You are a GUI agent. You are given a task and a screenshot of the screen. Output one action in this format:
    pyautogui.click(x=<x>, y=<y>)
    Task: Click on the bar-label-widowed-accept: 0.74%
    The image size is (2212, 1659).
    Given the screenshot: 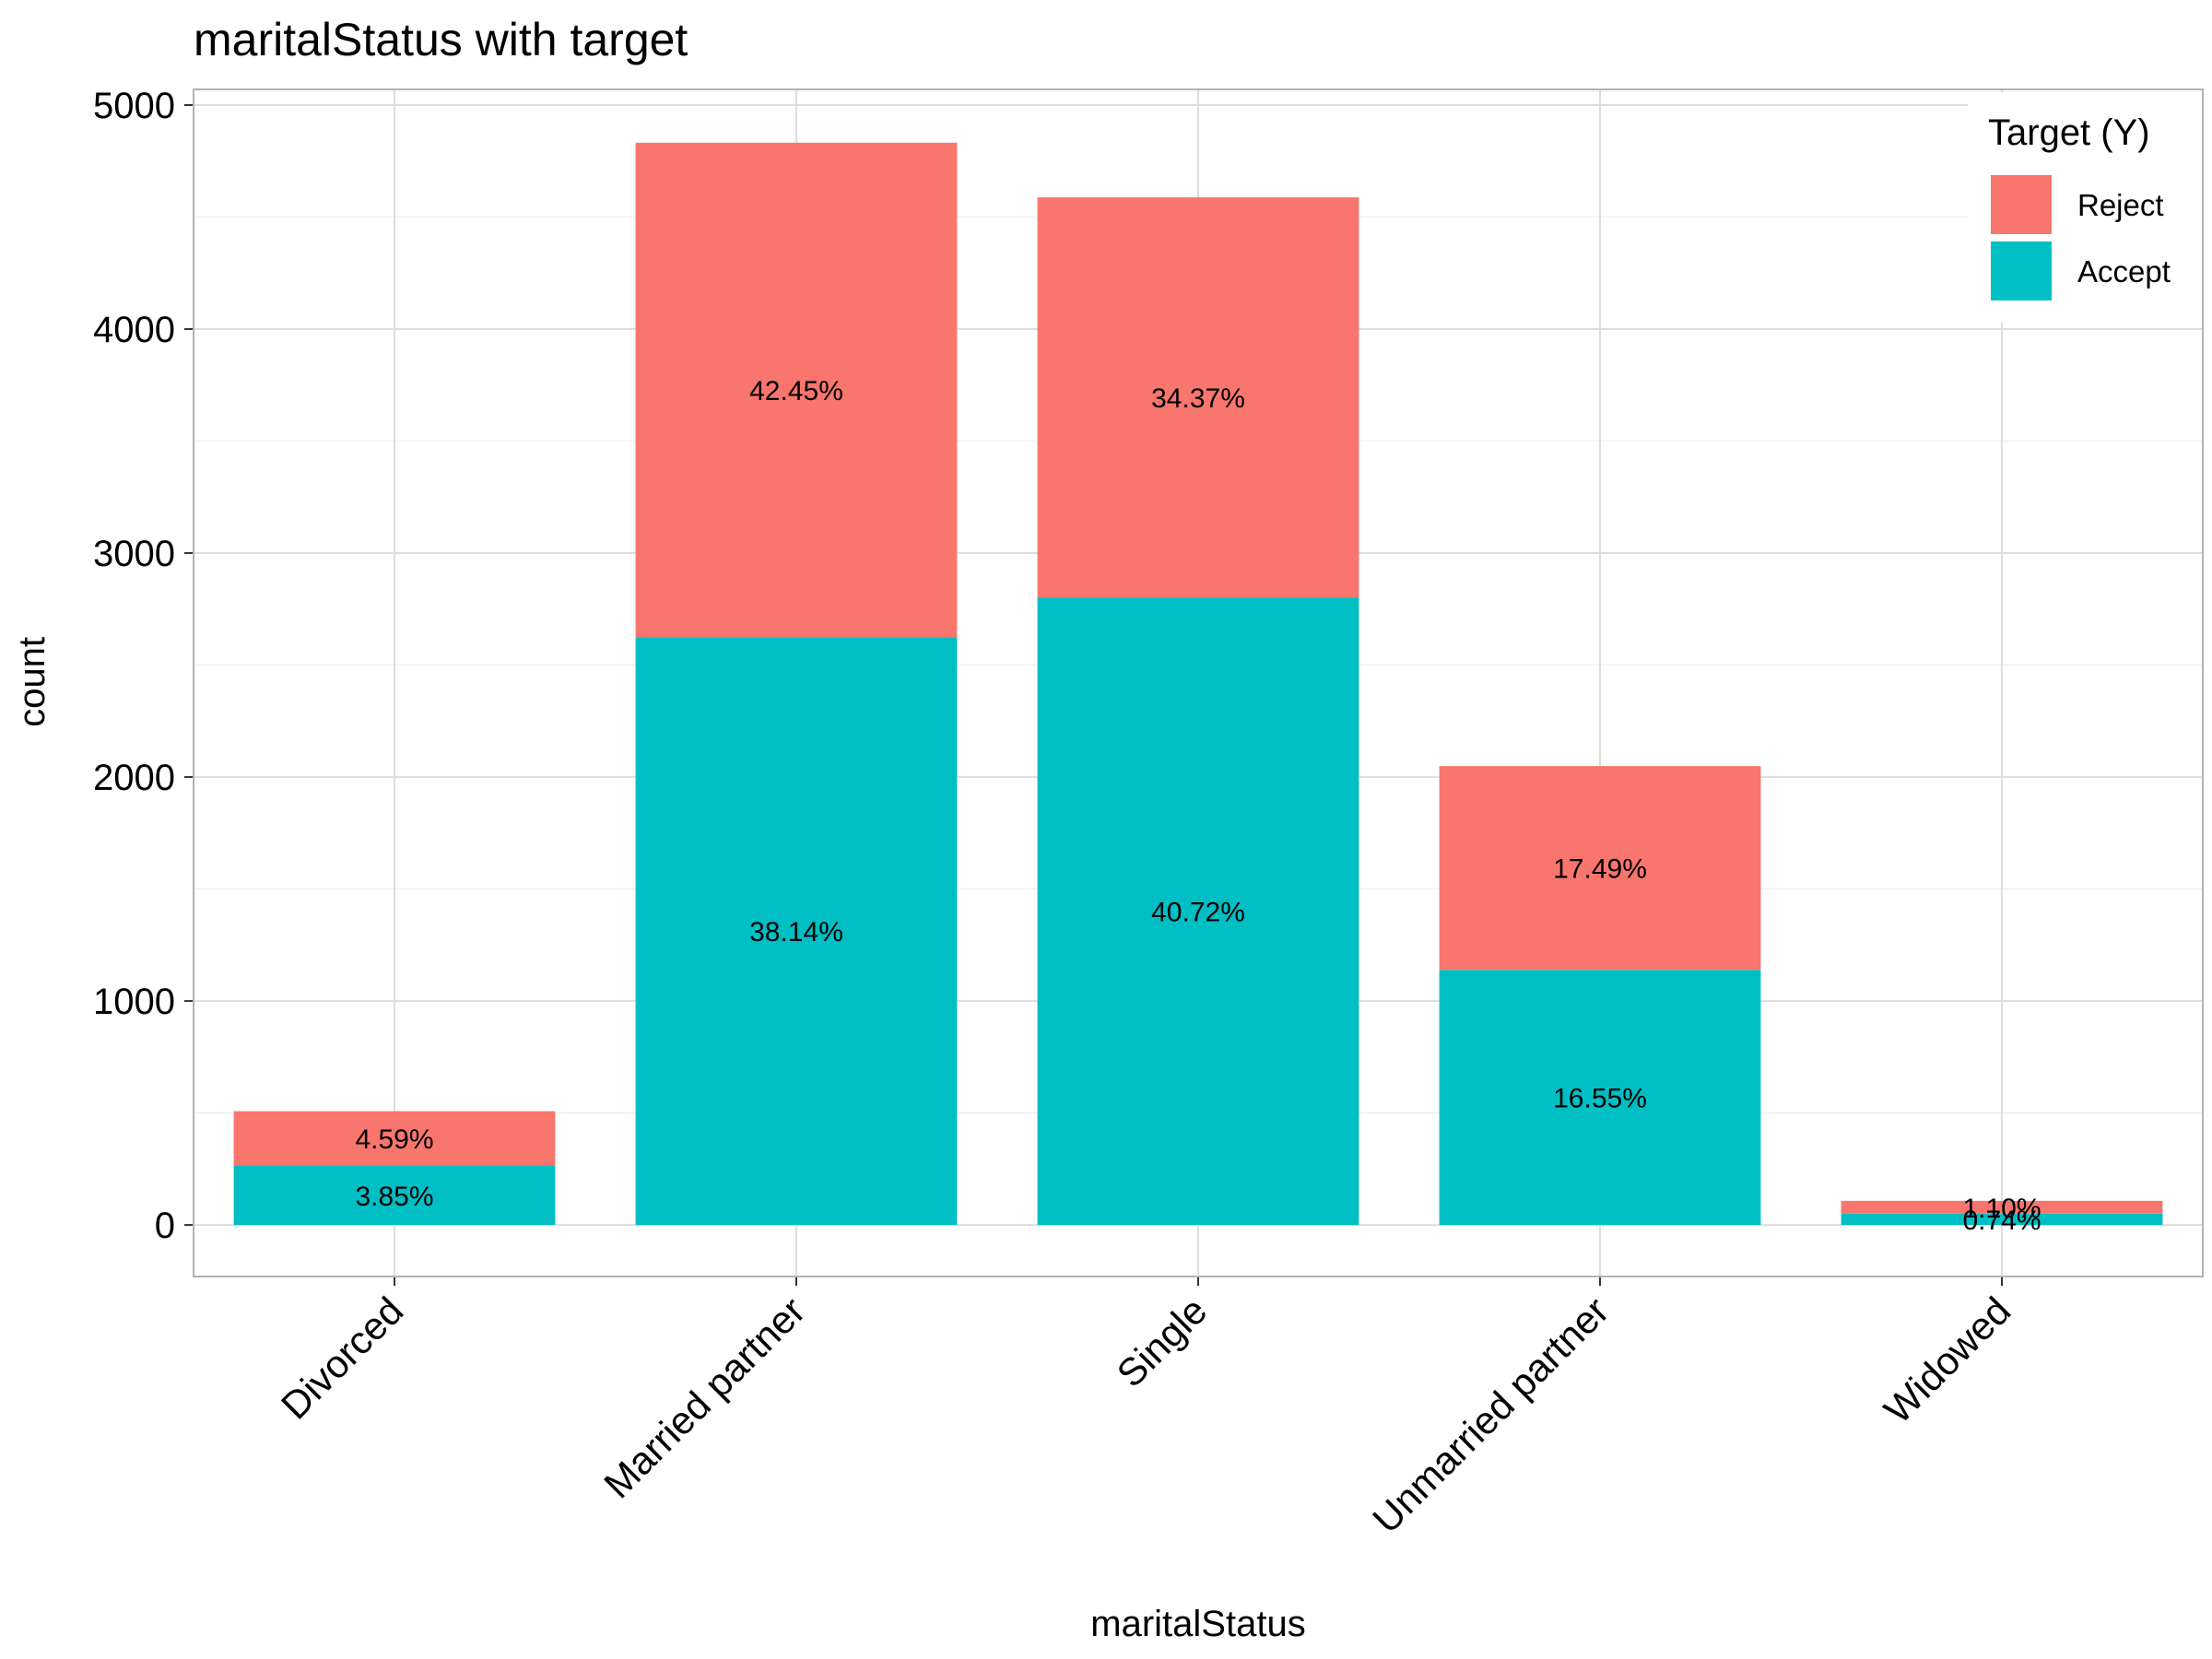 What is the action you would take?
    pyautogui.click(x=2001, y=1221)
    